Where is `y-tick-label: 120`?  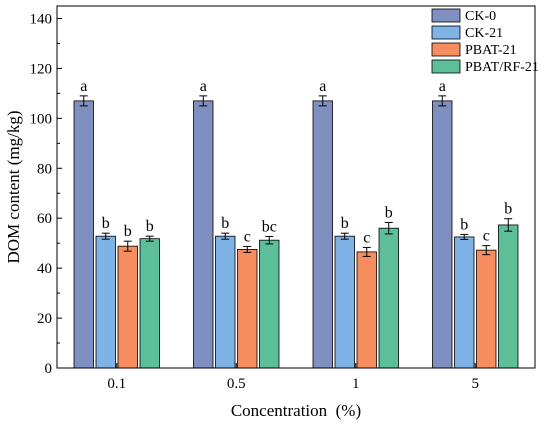
y-tick-label: 120 is located at coordinates (41, 69).